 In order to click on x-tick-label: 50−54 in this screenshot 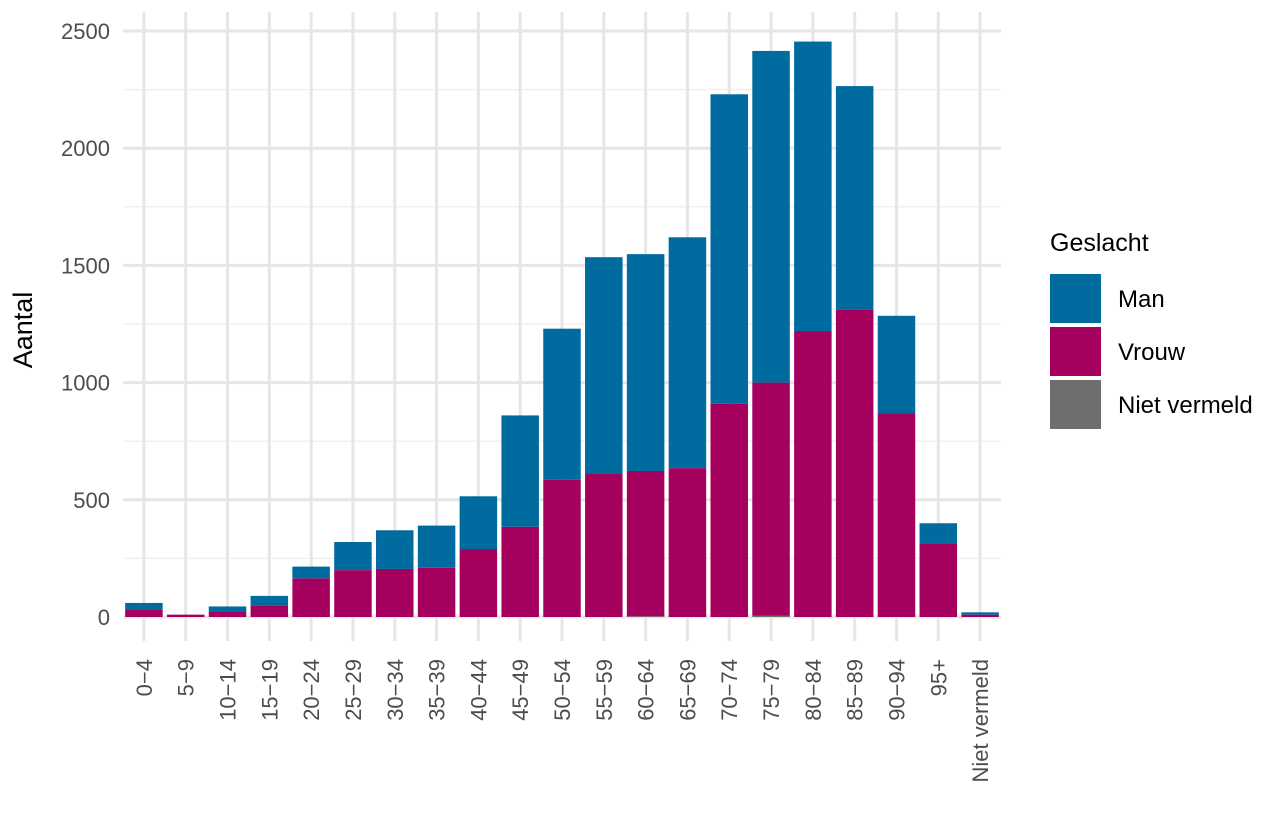, I will do `click(562, 690)`.